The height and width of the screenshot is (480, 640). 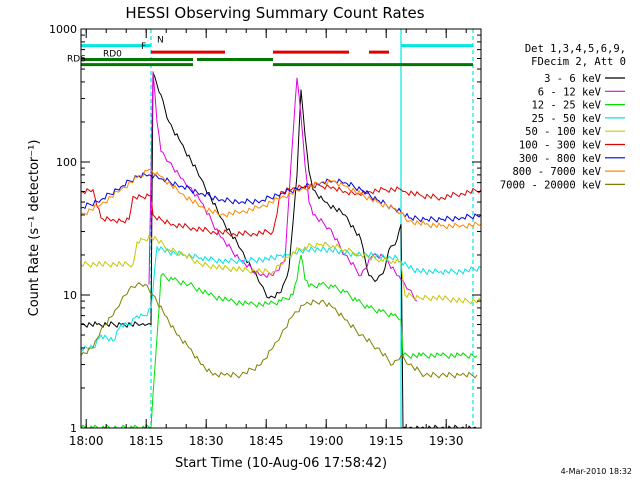 I want to click on chart-title: HESSI Observing Summary Count Rates, so click(x=274, y=13).